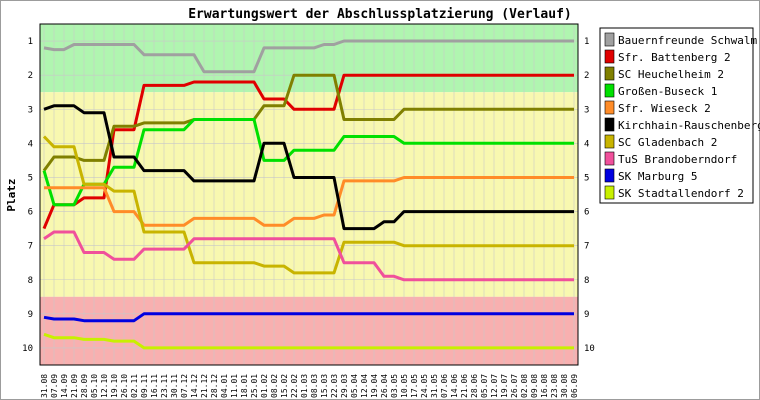  Describe the element at coordinates (689, 125) in the screenshot. I see `legend-label-6: Kirchhain-Rauschenberg` at that location.